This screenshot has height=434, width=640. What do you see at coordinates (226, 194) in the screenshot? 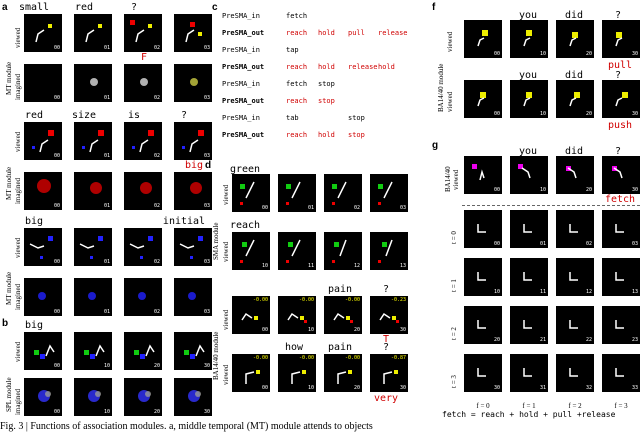
I see `panel-d-viewed-label: viewed` at bounding box center [226, 194].